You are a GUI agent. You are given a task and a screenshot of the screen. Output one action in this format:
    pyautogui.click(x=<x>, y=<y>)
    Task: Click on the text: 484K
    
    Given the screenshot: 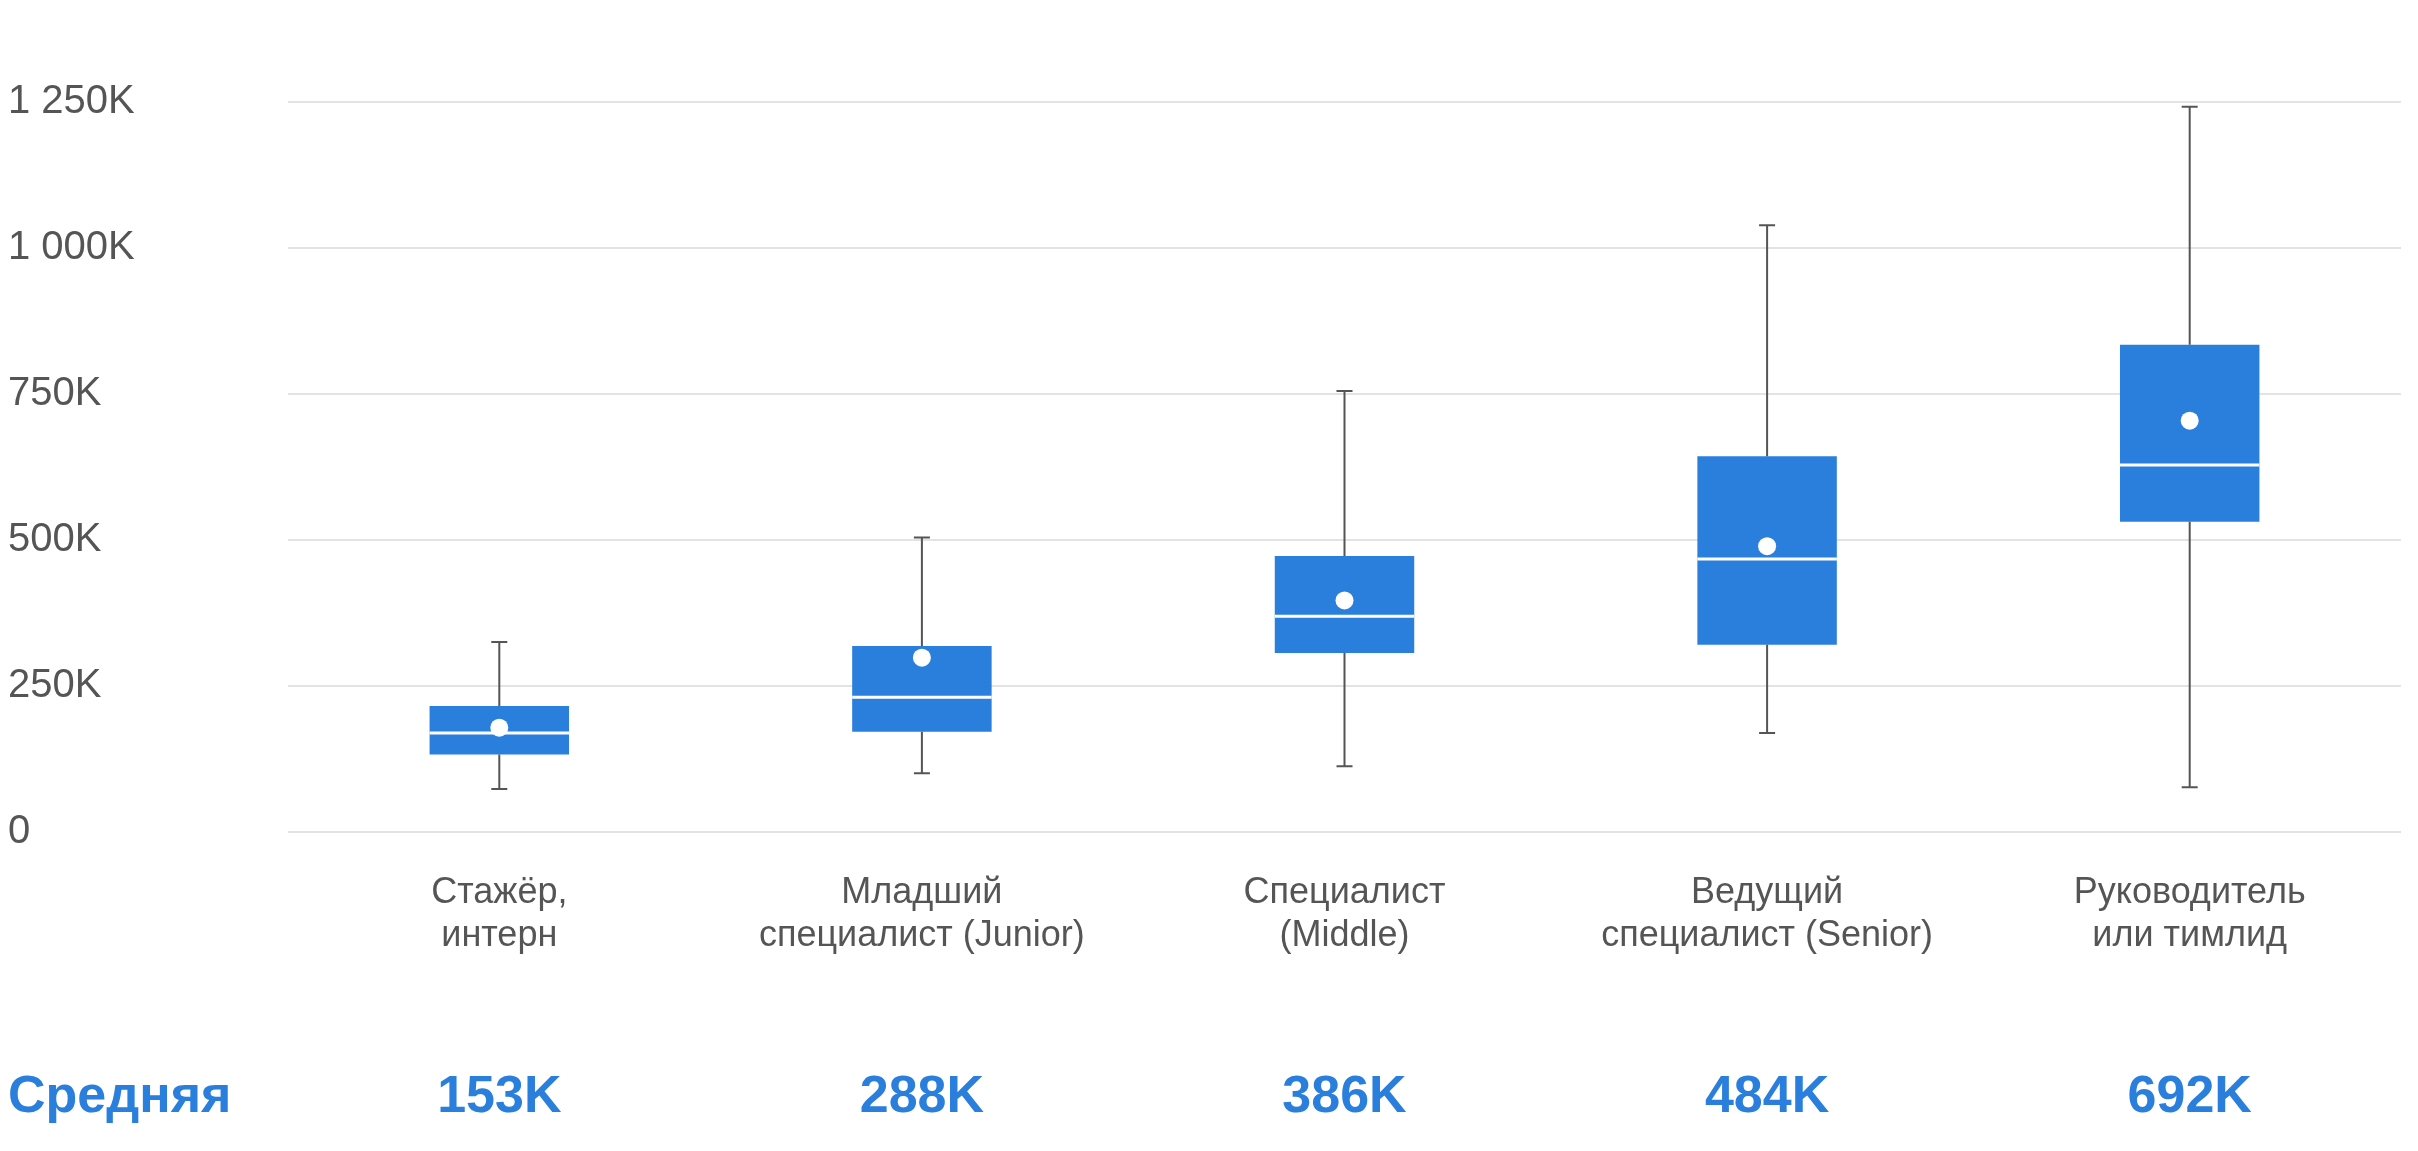 What is the action you would take?
    pyautogui.click(x=1767, y=1094)
    